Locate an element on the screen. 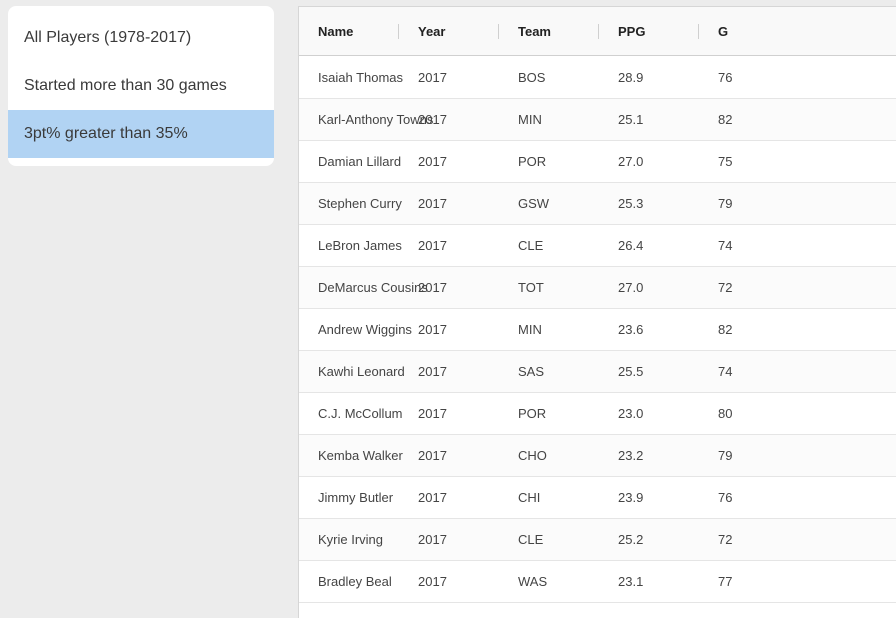 The image size is (896, 618). cell-name: Stephen Curry is located at coordinates (360, 203).